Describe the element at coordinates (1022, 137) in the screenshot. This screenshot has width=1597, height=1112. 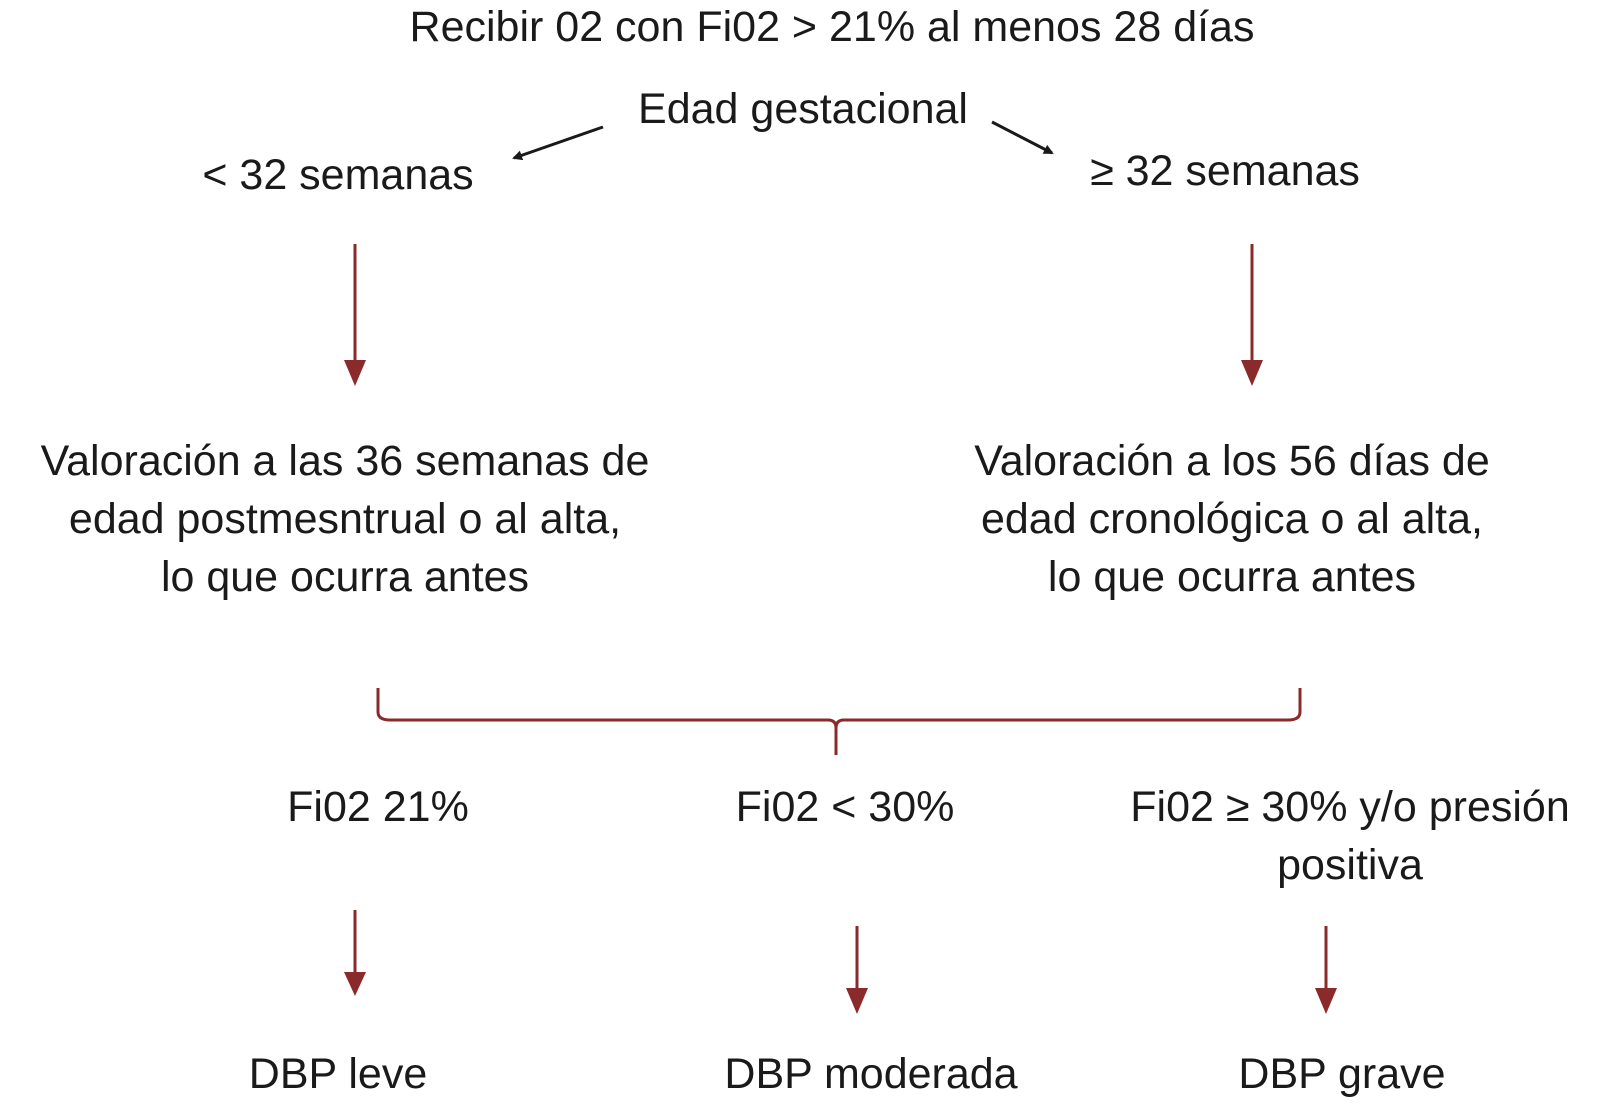
I see `arrow-to-ge32` at that location.